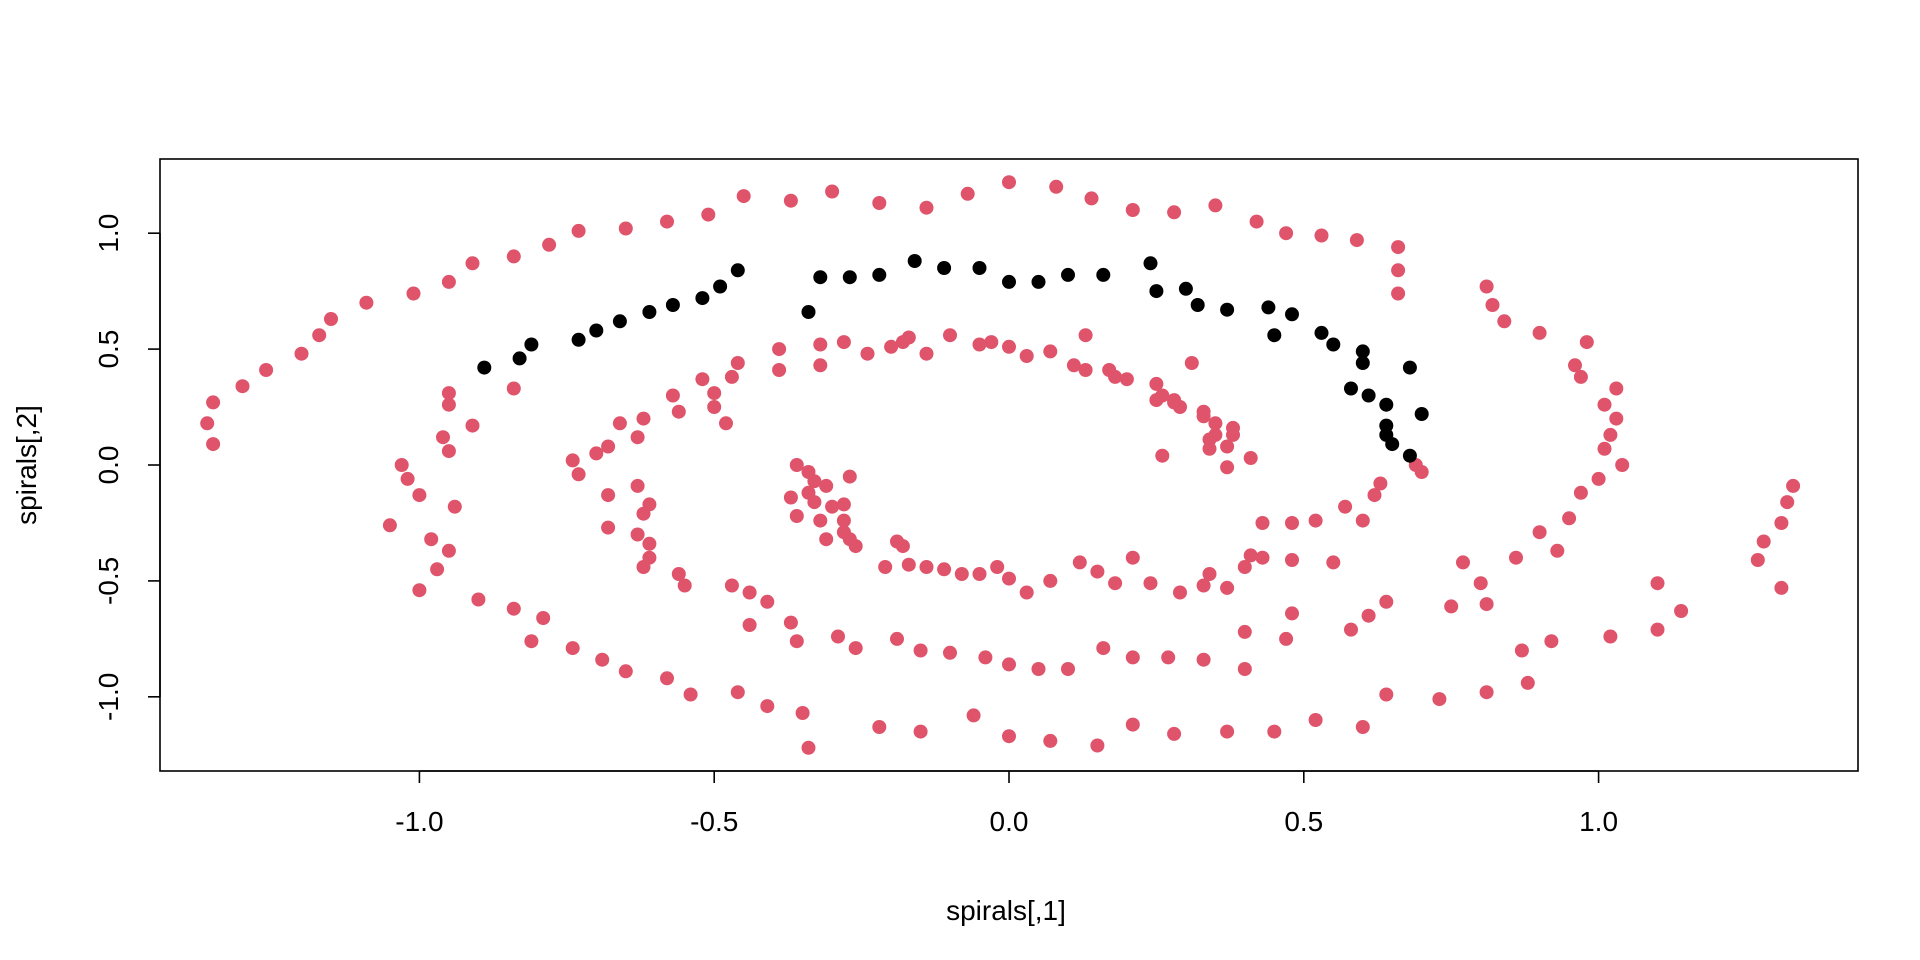 This screenshot has width=1920, height=960. Describe the element at coordinates (108, 465) in the screenshot. I see `y-tick-label: 0.0` at that location.